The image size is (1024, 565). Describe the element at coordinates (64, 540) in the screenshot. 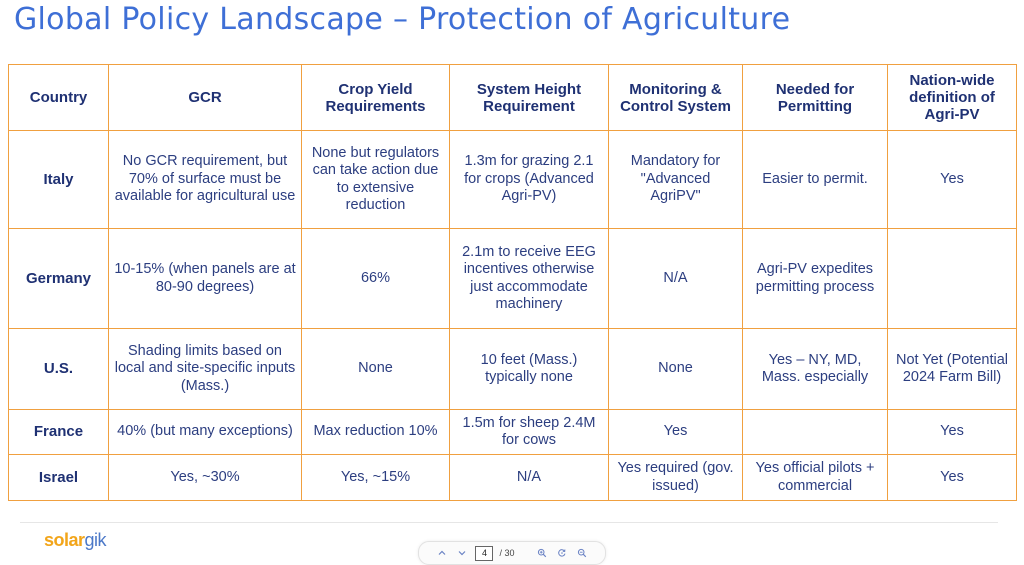

I see `logo-text-solar: solar` at that location.